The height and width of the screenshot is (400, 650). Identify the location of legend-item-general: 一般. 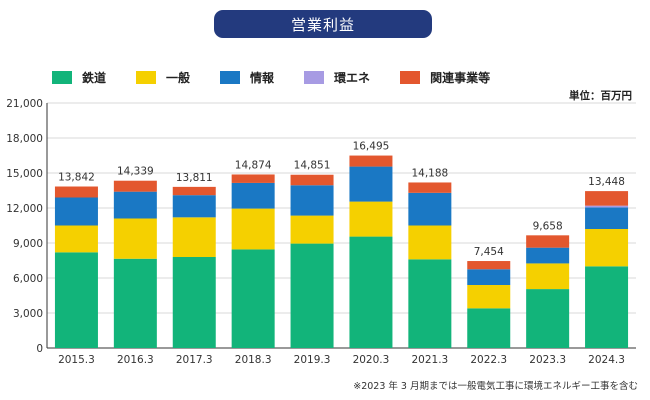
(163, 77).